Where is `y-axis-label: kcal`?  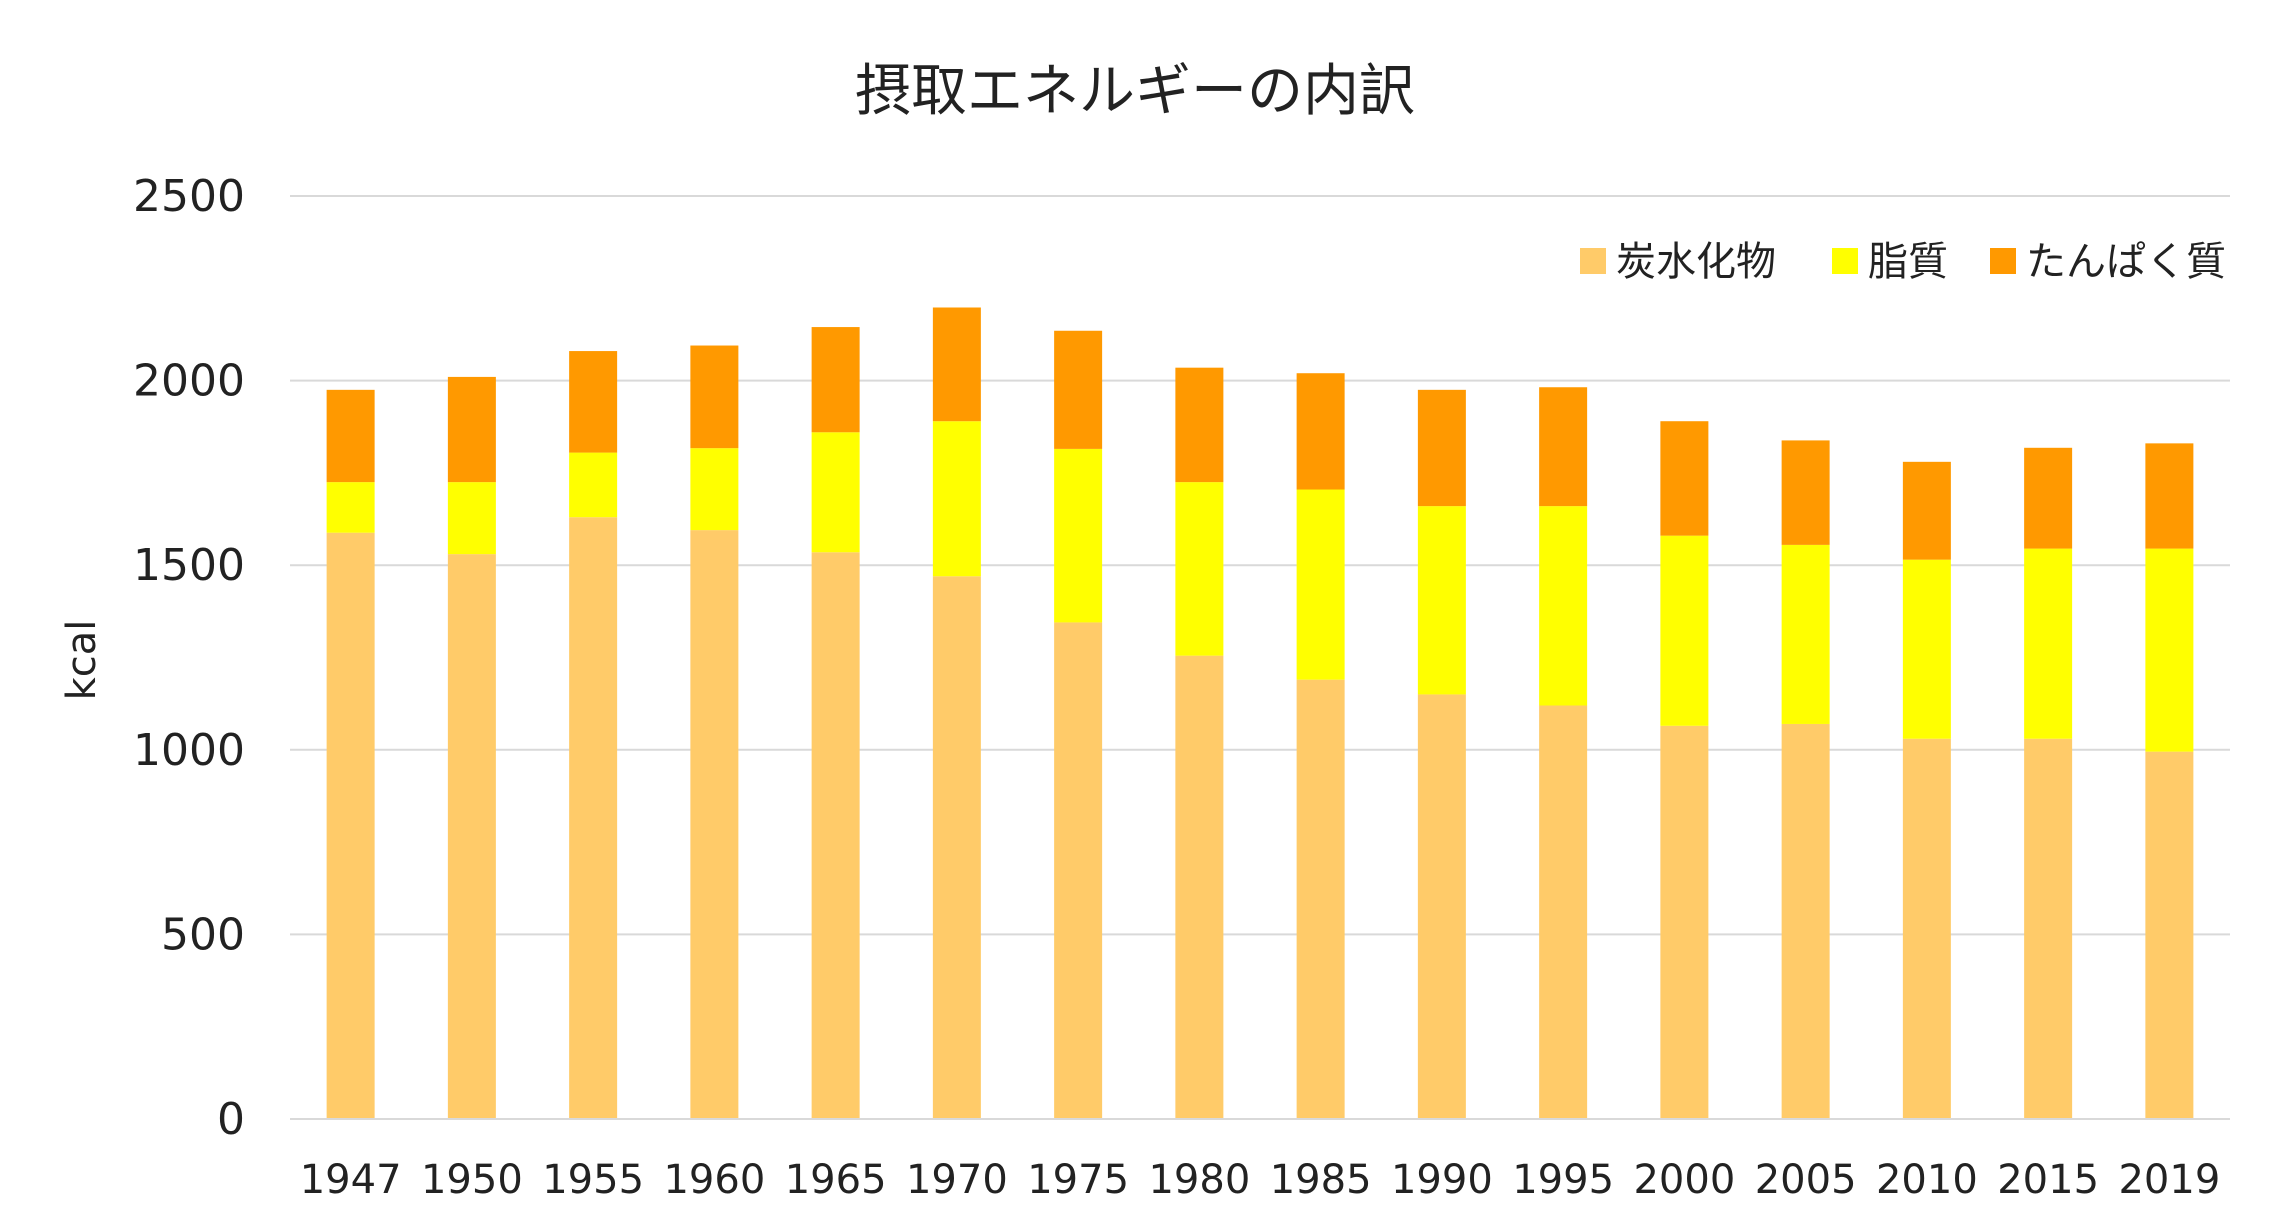 y-axis-label: kcal is located at coordinates (82, 660).